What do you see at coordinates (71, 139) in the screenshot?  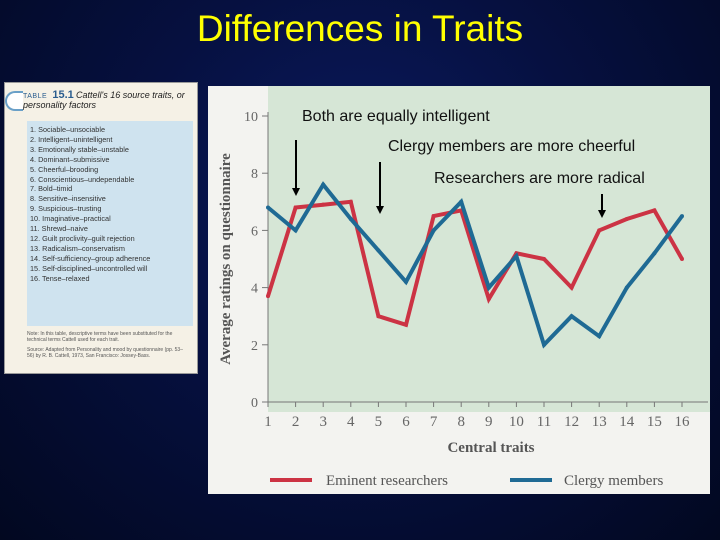 I see `trait-row: 2. Intelligent–unintelligent` at bounding box center [71, 139].